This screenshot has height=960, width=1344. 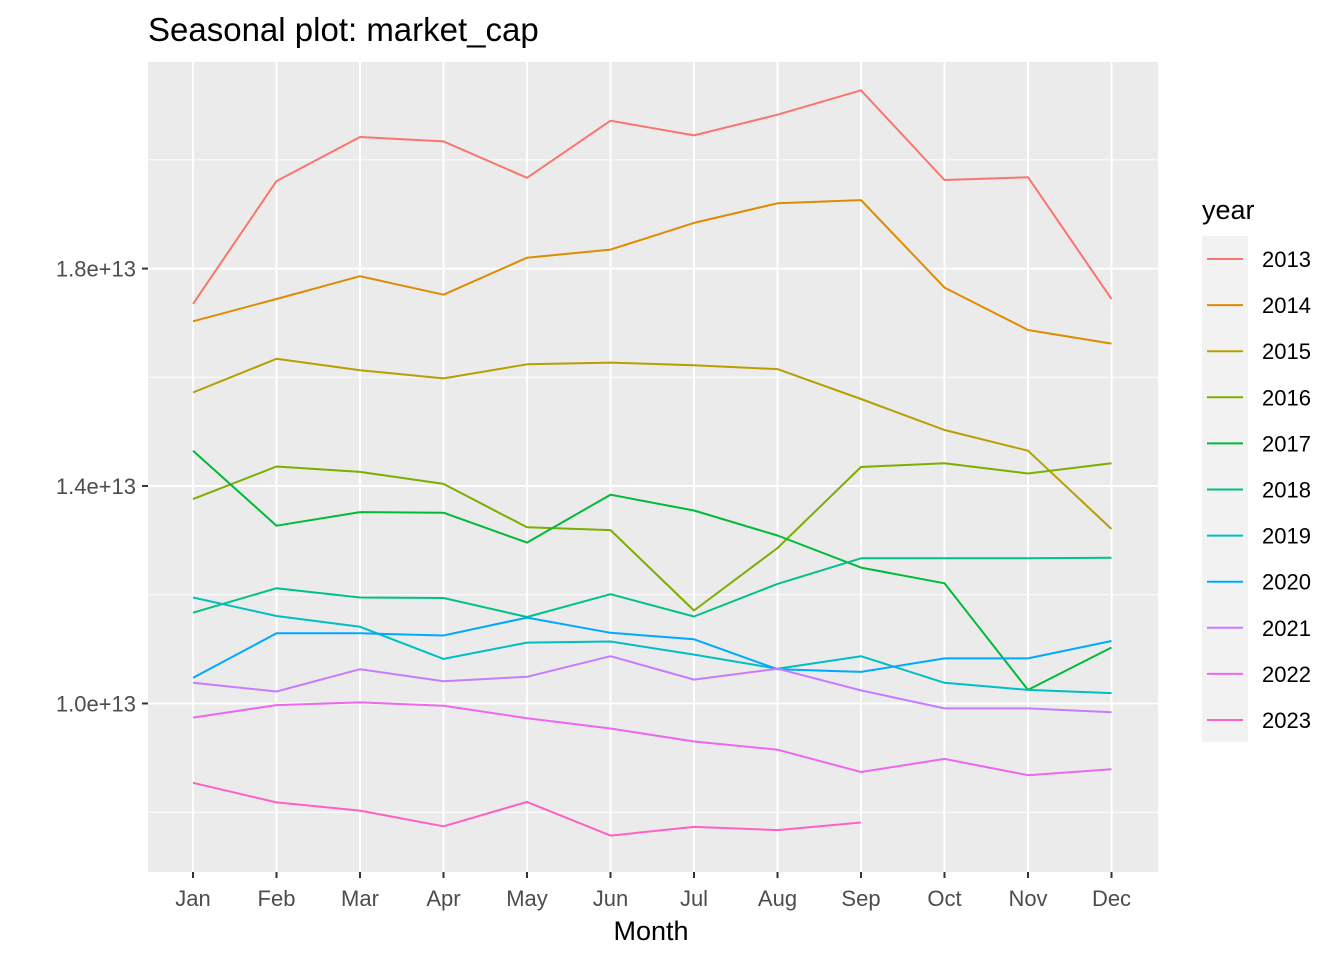 I want to click on x-tick-label: Aug, so click(x=777, y=898).